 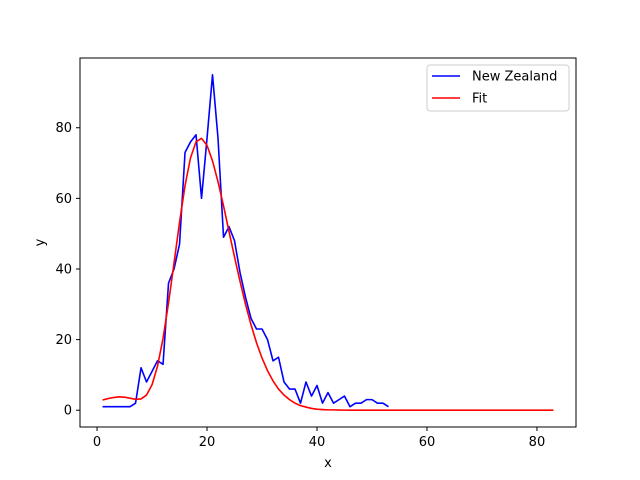 I want to click on legend-box, so click(x=498, y=88).